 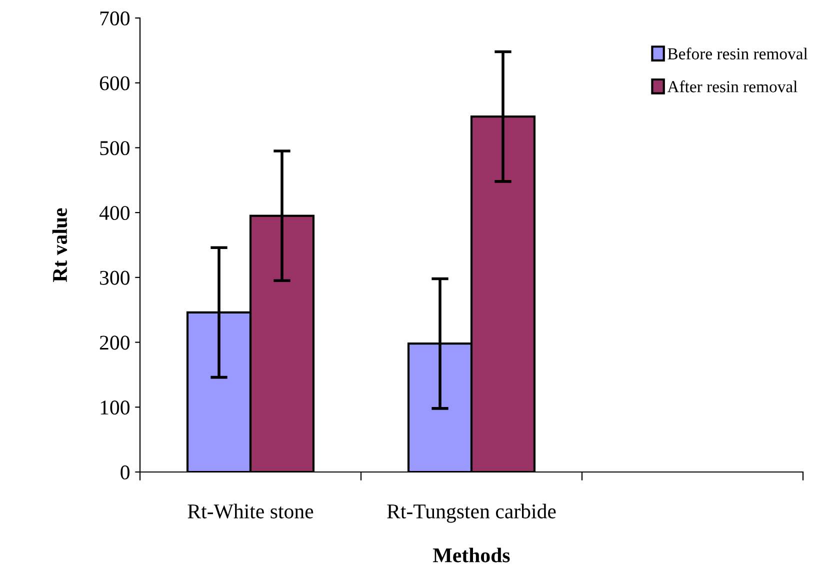 What do you see at coordinates (115, 18) in the screenshot?
I see `y-tick-label: 700` at bounding box center [115, 18].